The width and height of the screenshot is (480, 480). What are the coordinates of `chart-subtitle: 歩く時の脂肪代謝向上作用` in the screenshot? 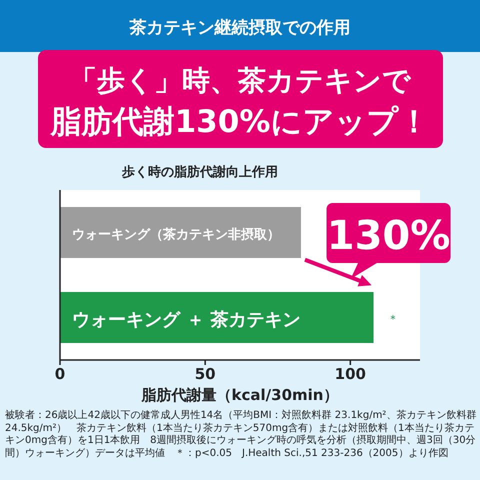 It's located at (199, 172).